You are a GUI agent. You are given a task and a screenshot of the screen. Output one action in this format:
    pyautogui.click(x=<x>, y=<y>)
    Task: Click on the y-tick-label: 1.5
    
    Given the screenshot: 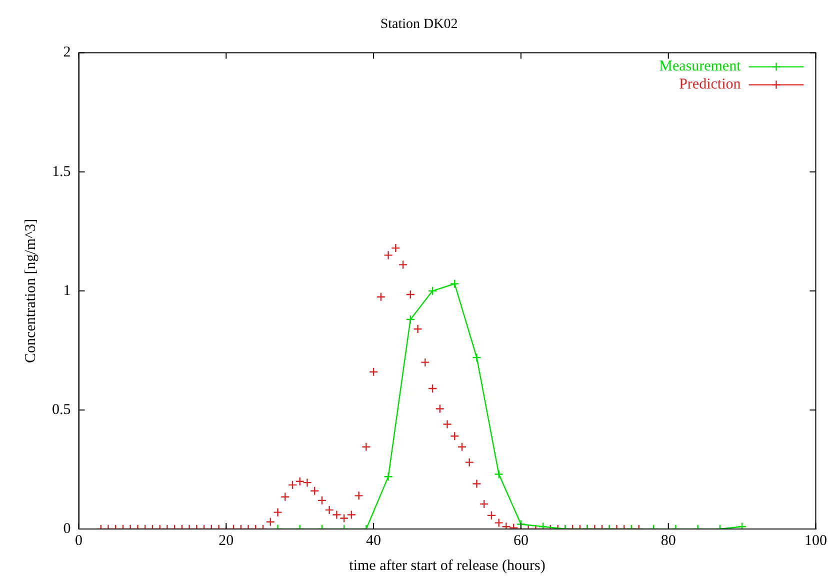 What is the action you would take?
    pyautogui.click(x=61, y=172)
    